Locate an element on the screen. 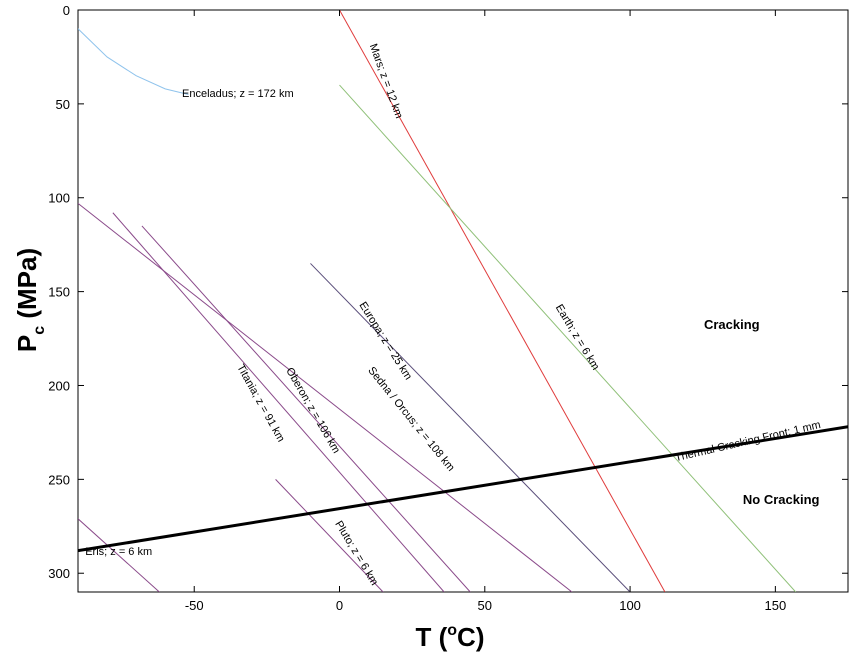 The width and height of the screenshot is (850, 657). y-tick-label: 150 is located at coordinates (59, 292).